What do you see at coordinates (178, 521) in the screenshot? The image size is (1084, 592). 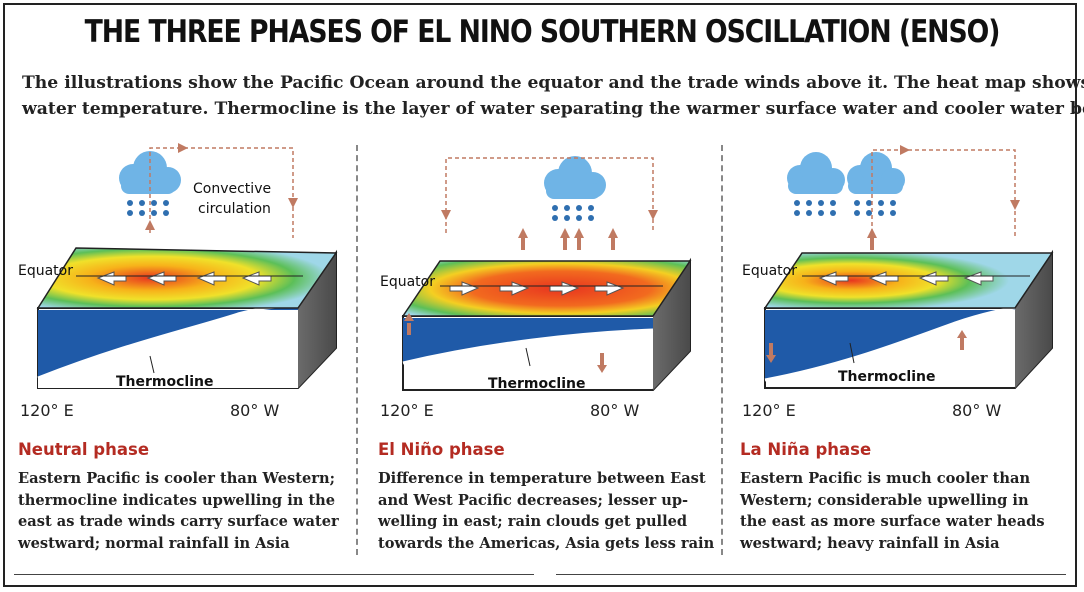 I see `desc-line: east as trade winds carry surface water` at bounding box center [178, 521].